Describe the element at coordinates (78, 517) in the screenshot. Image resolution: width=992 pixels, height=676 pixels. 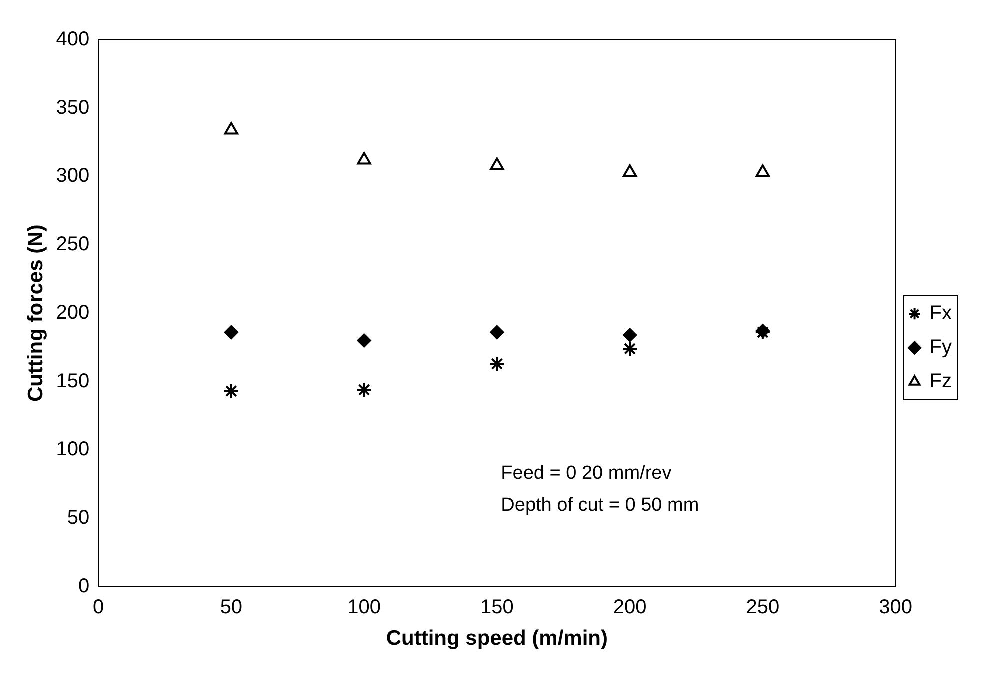
I see `y-tick-label: 50` at that location.